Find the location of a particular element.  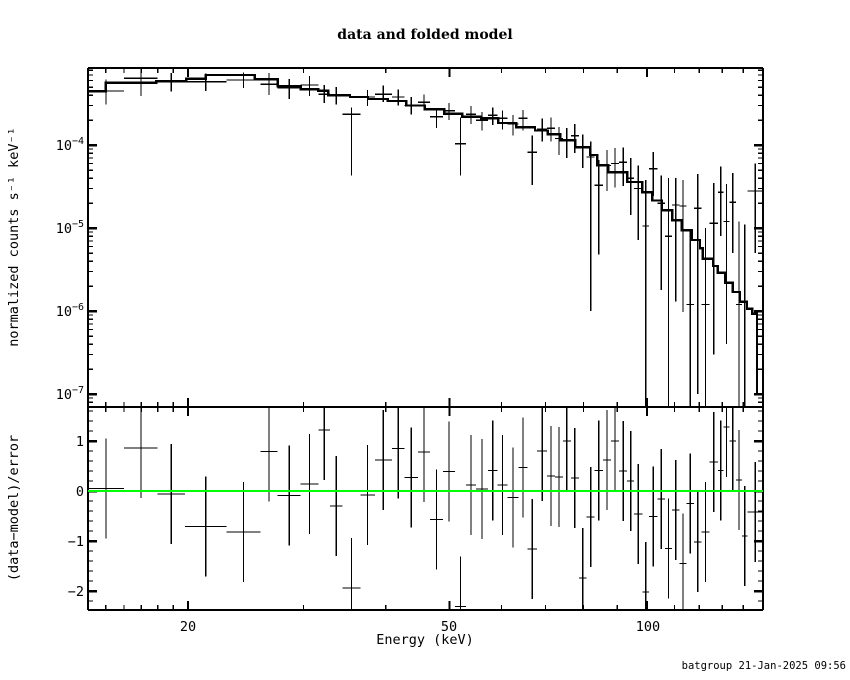

x-axis-label: Energy (keV) is located at coordinates (425, 640).